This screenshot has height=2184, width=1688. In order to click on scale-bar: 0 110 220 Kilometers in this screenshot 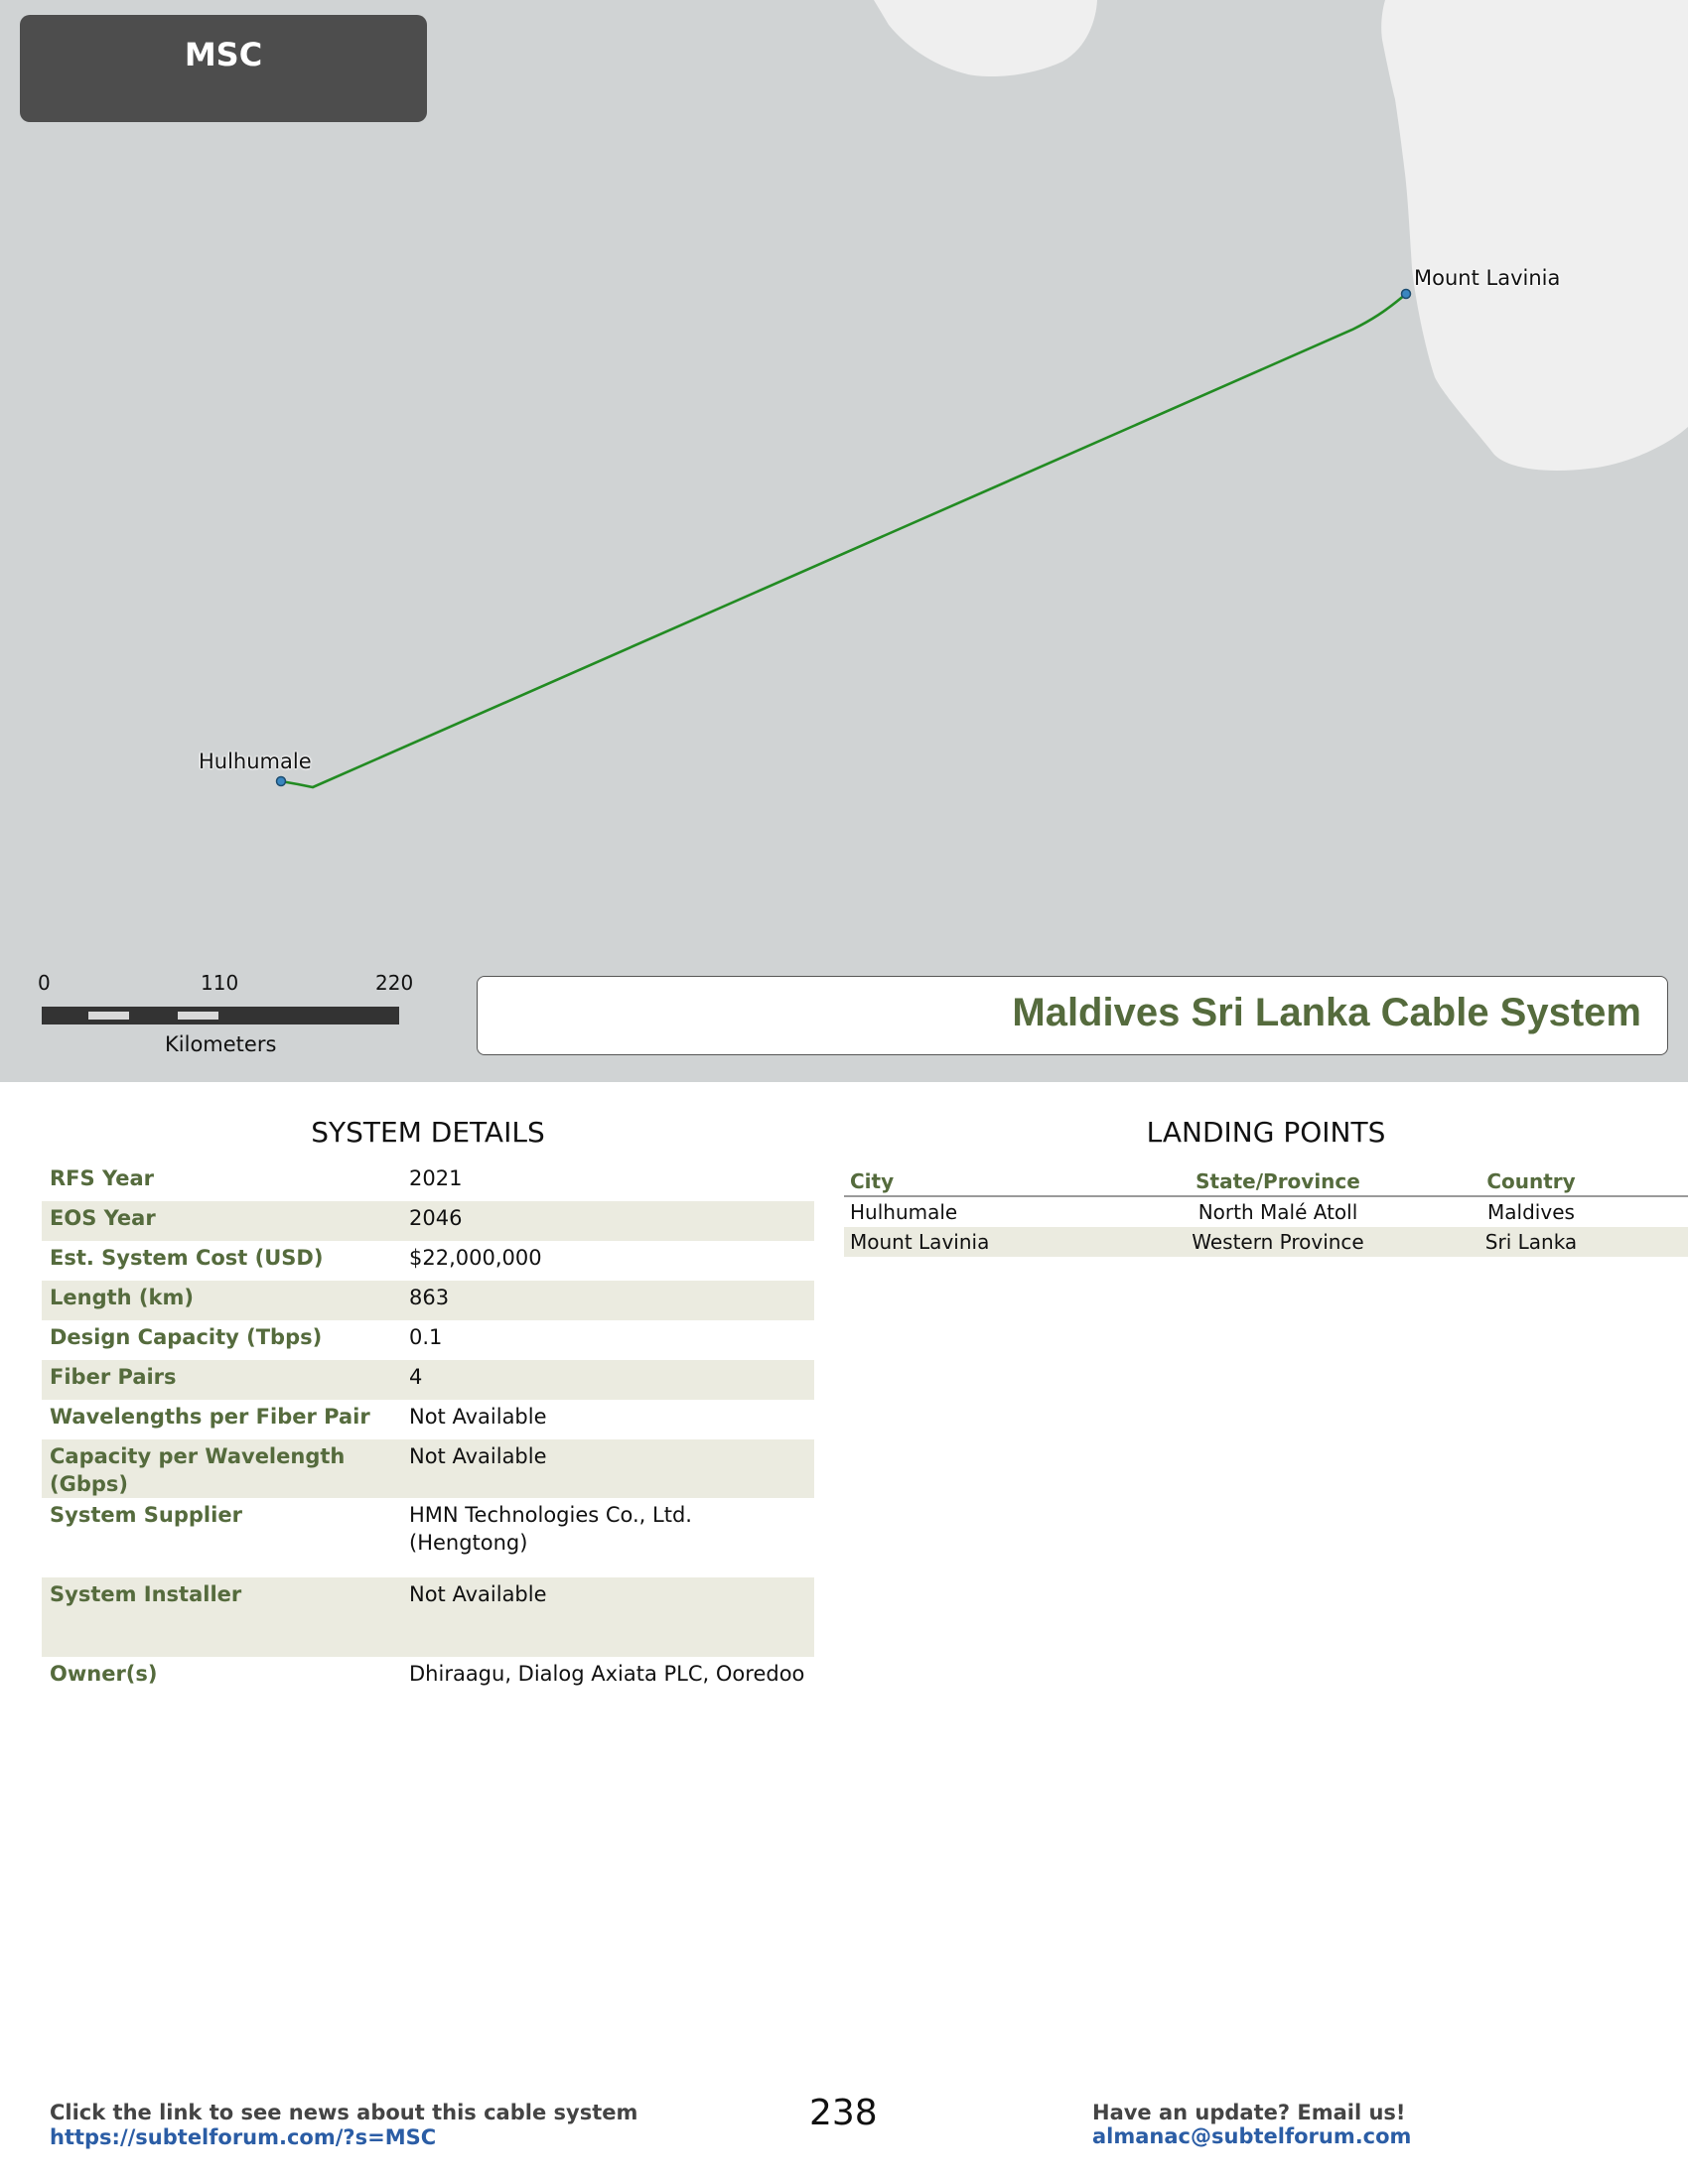, I will do `click(228, 1013)`.